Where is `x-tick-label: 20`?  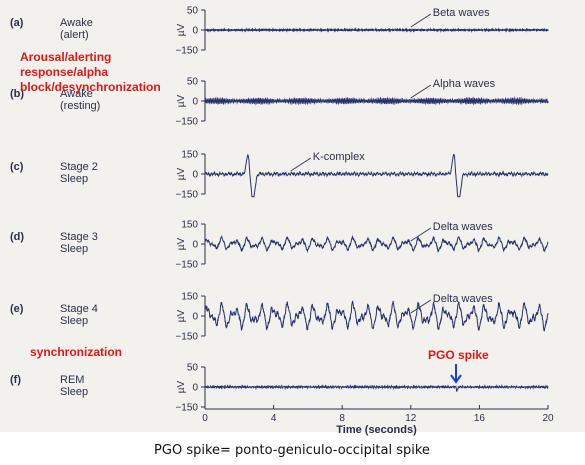
x-tick-label: 20 is located at coordinates (548, 418).